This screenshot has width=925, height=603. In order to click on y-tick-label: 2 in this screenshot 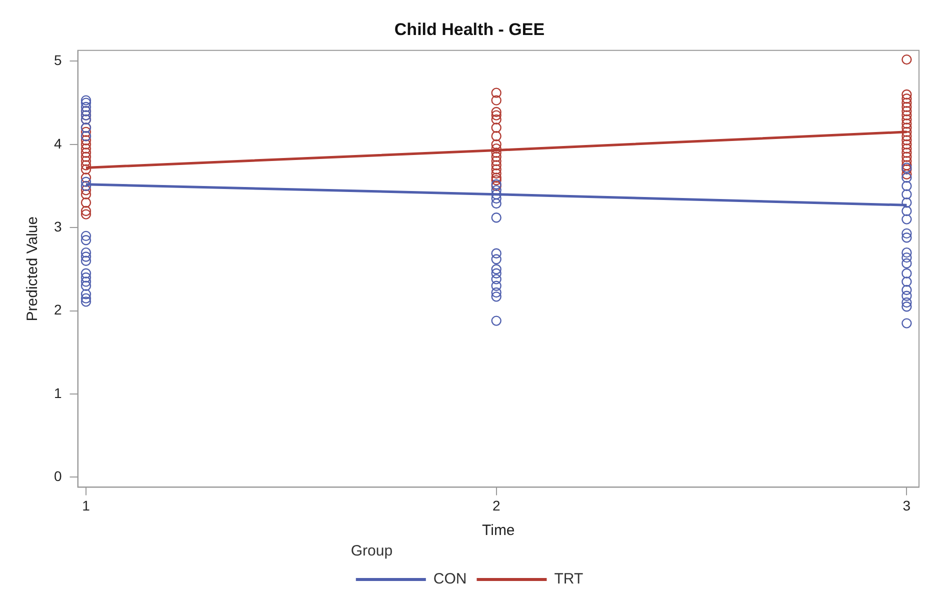, I will do `click(58, 310)`.